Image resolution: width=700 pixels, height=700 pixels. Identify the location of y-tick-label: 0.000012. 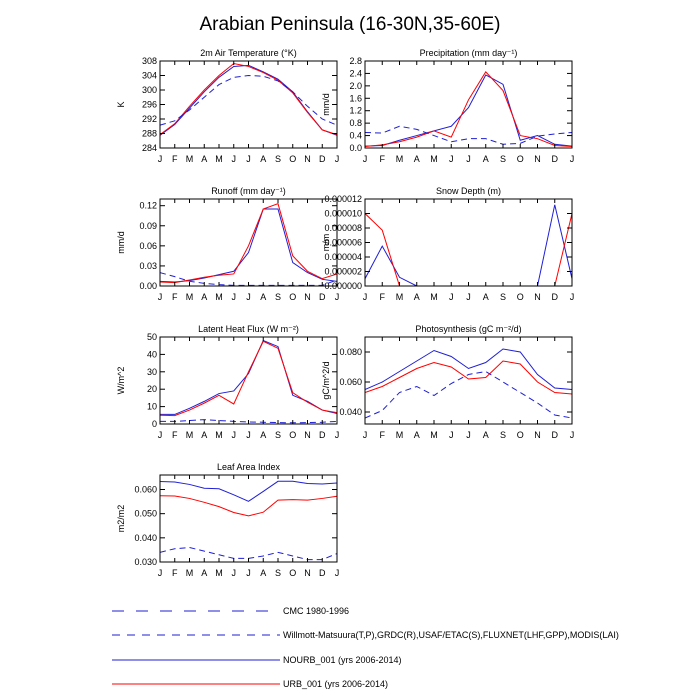
(343, 199).